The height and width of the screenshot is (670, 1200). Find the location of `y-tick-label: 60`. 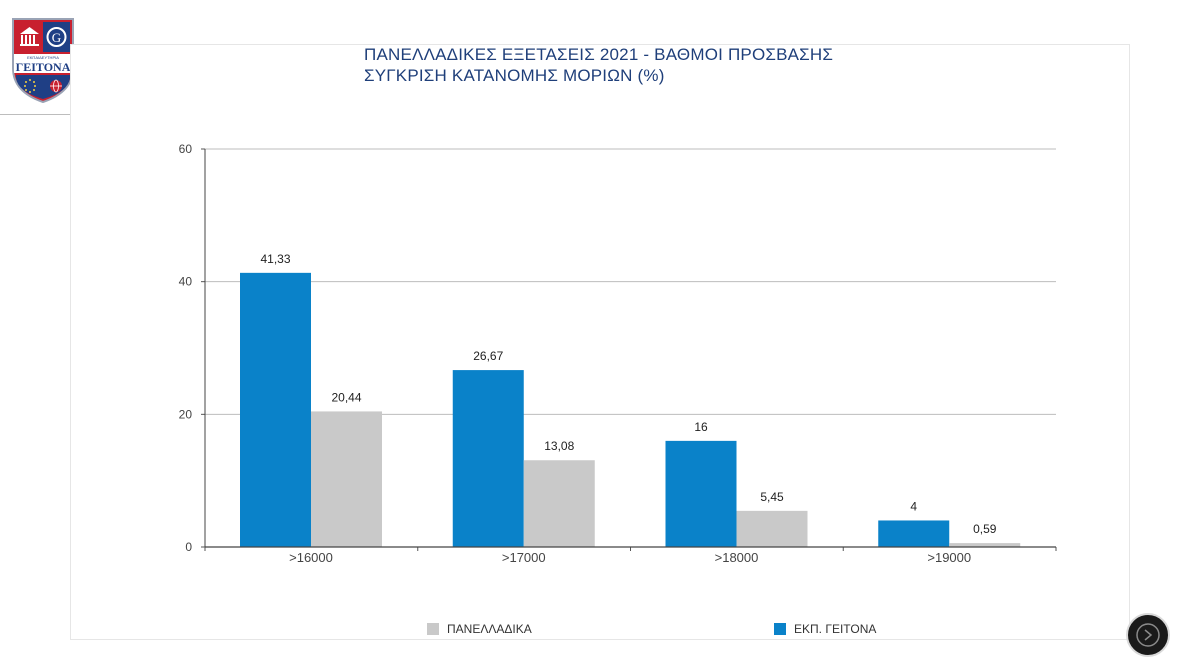

y-tick-label: 60 is located at coordinates (186, 149).